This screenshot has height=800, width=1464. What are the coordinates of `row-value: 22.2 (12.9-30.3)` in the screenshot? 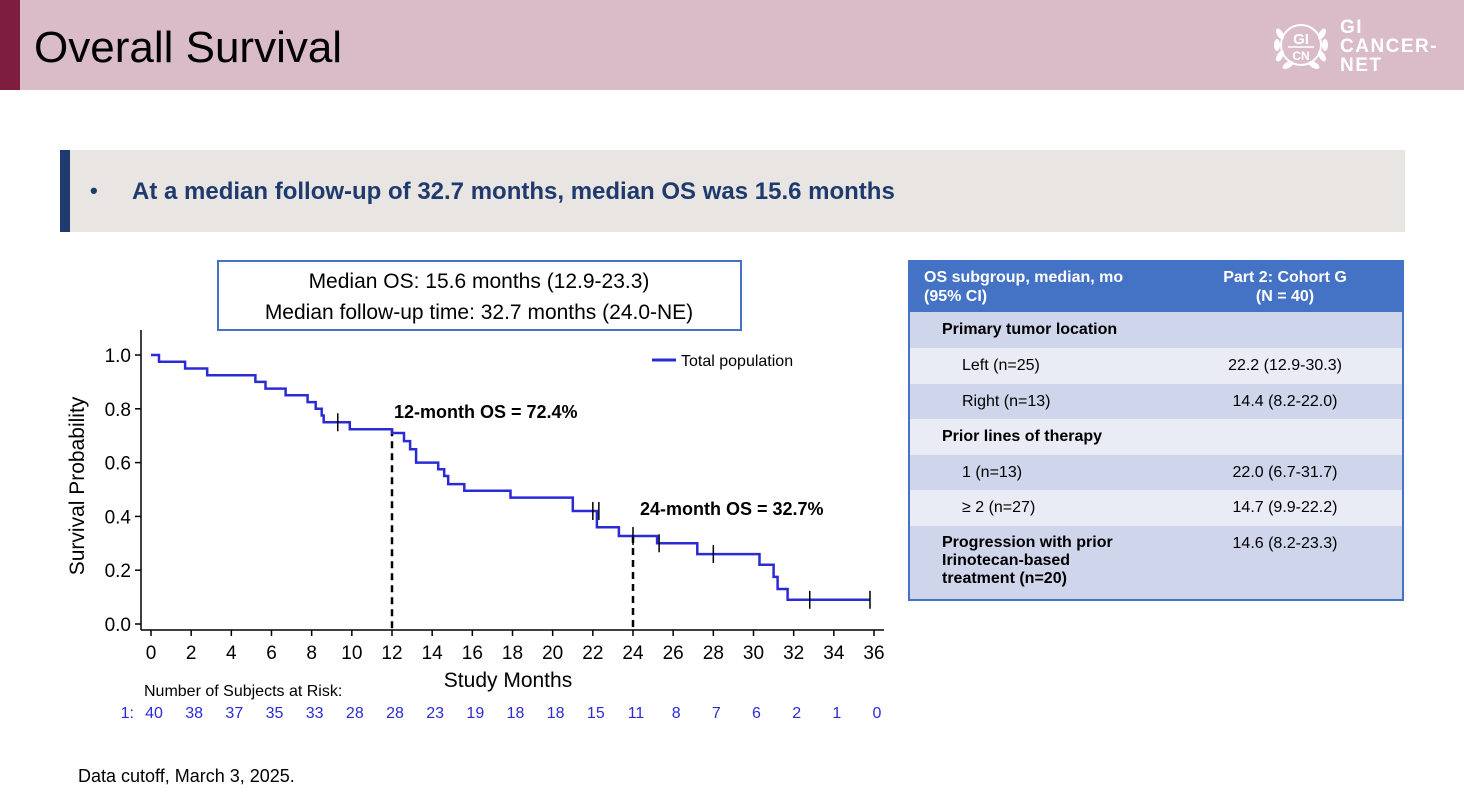 It's located at (1285, 365).